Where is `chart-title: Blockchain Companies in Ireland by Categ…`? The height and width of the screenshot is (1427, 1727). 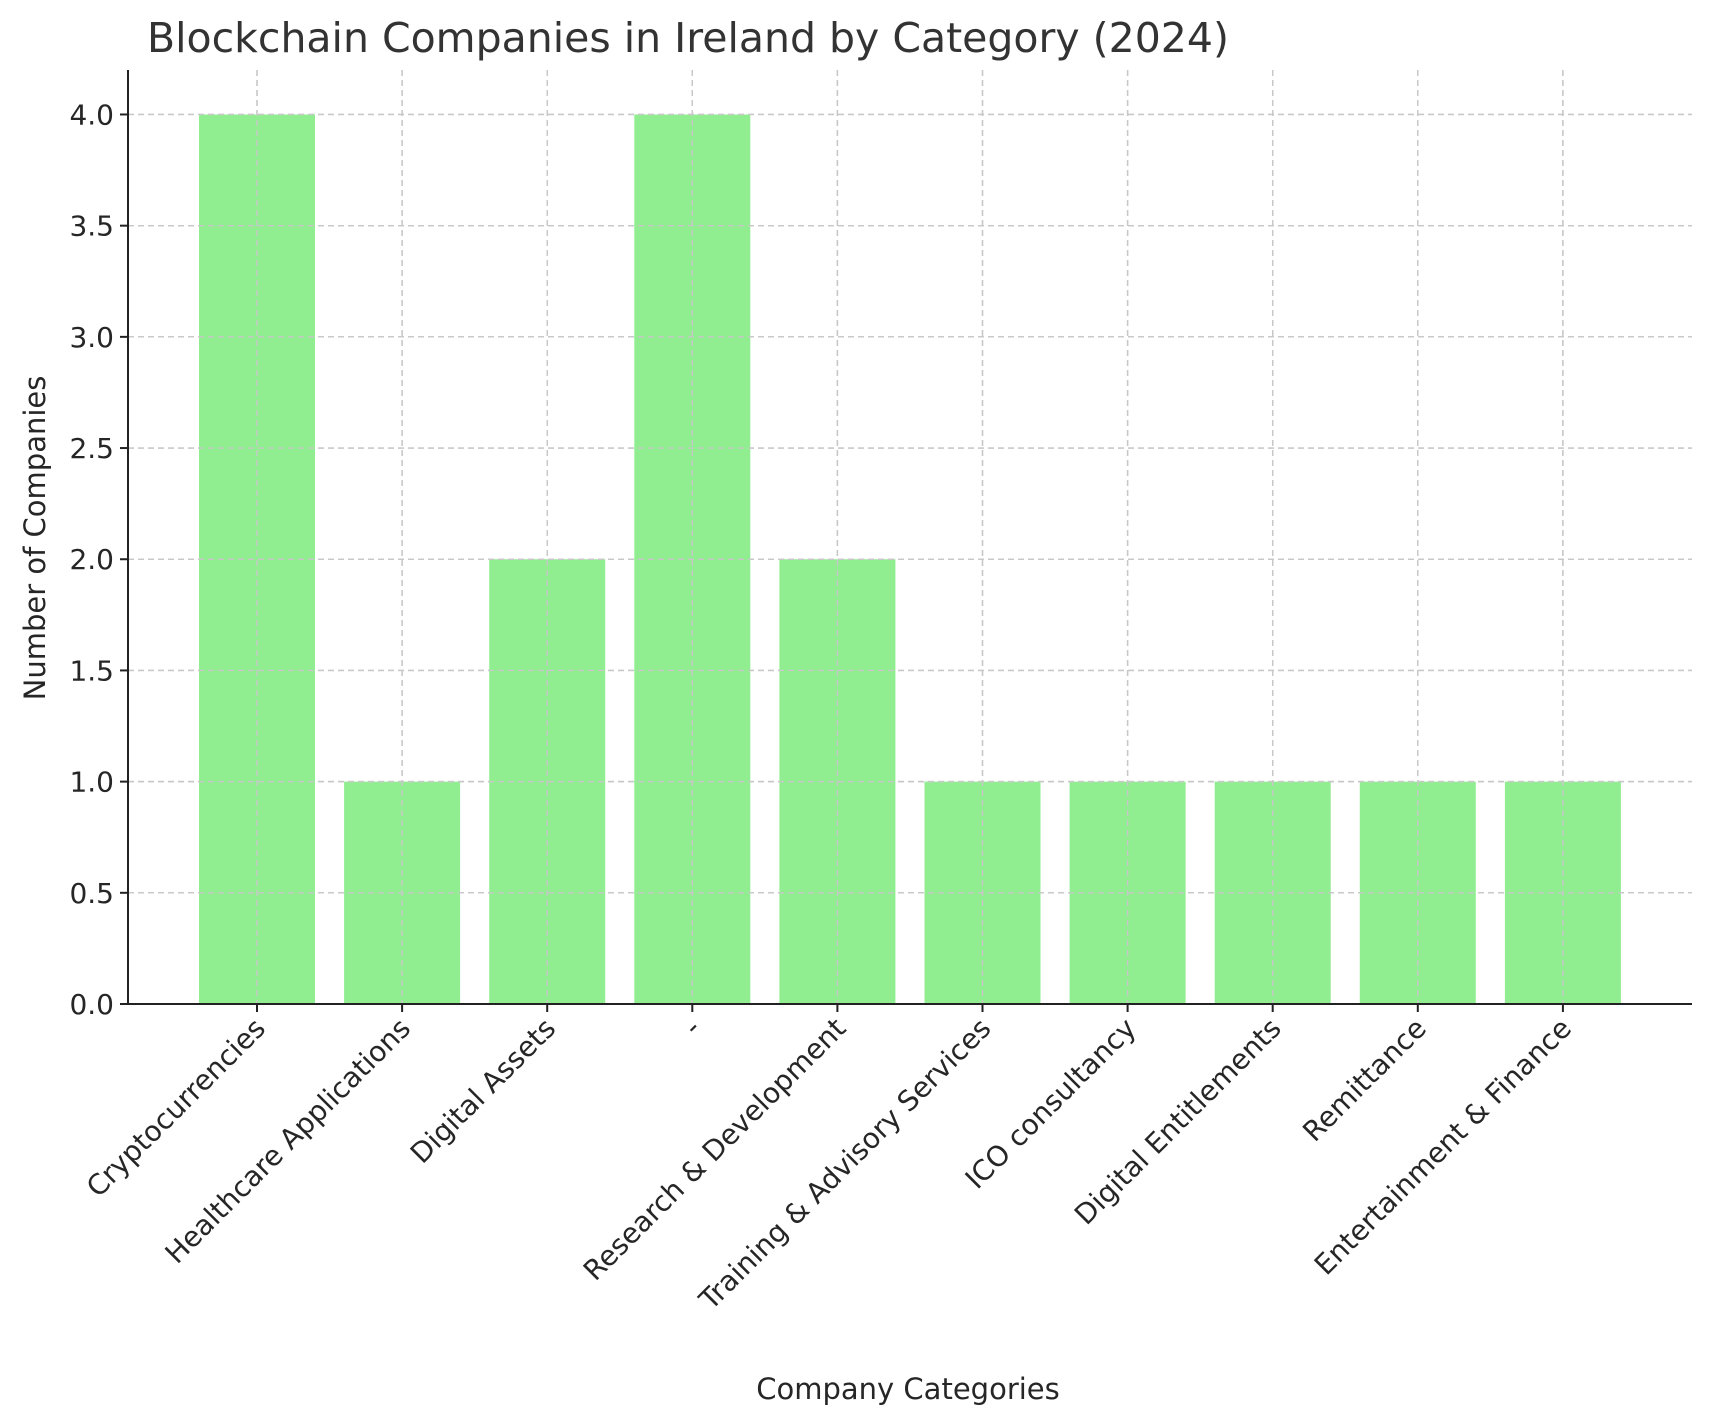 chart-title: Blockchain Companies in Ireland by Categ… is located at coordinates (688, 38).